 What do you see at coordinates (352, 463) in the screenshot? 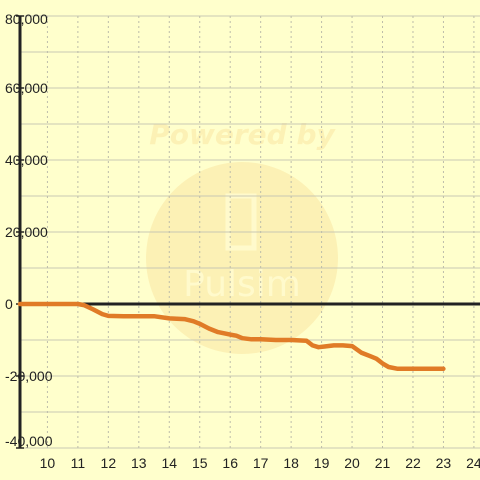
I see `x-tick-label: 20` at bounding box center [352, 463].